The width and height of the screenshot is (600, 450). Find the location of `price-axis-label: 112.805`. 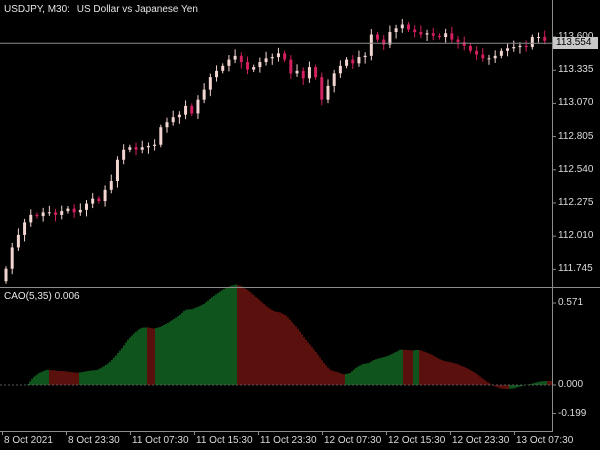

price-axis-label: 112.805 is located at coordinates (576, 136).